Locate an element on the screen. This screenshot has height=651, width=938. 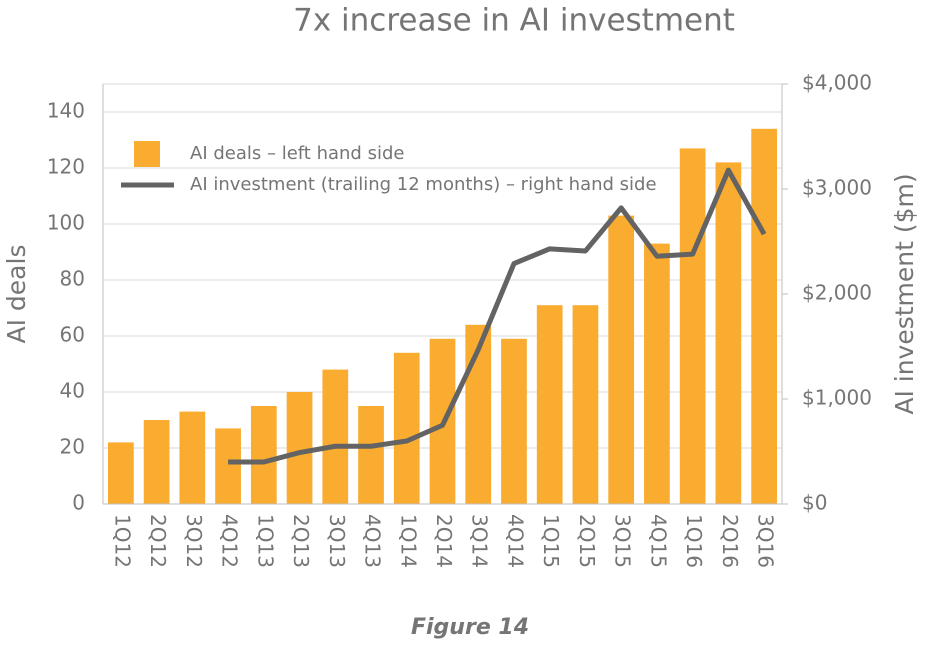
y-tick-label: 0 is located at coordinates (78, 503).